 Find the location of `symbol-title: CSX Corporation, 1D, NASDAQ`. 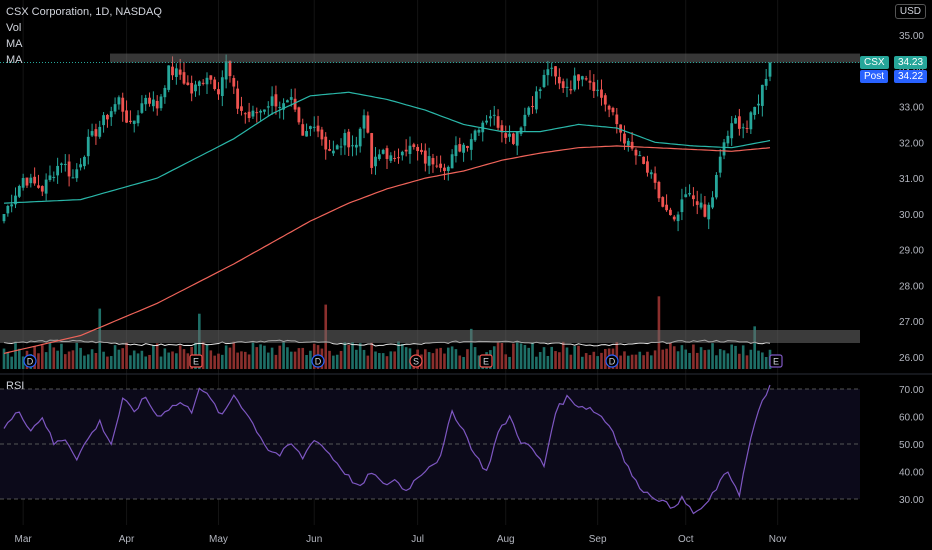

symbol-title: CSX Corporation, 1D, NASDAQ is located at coordinates (84, 12).